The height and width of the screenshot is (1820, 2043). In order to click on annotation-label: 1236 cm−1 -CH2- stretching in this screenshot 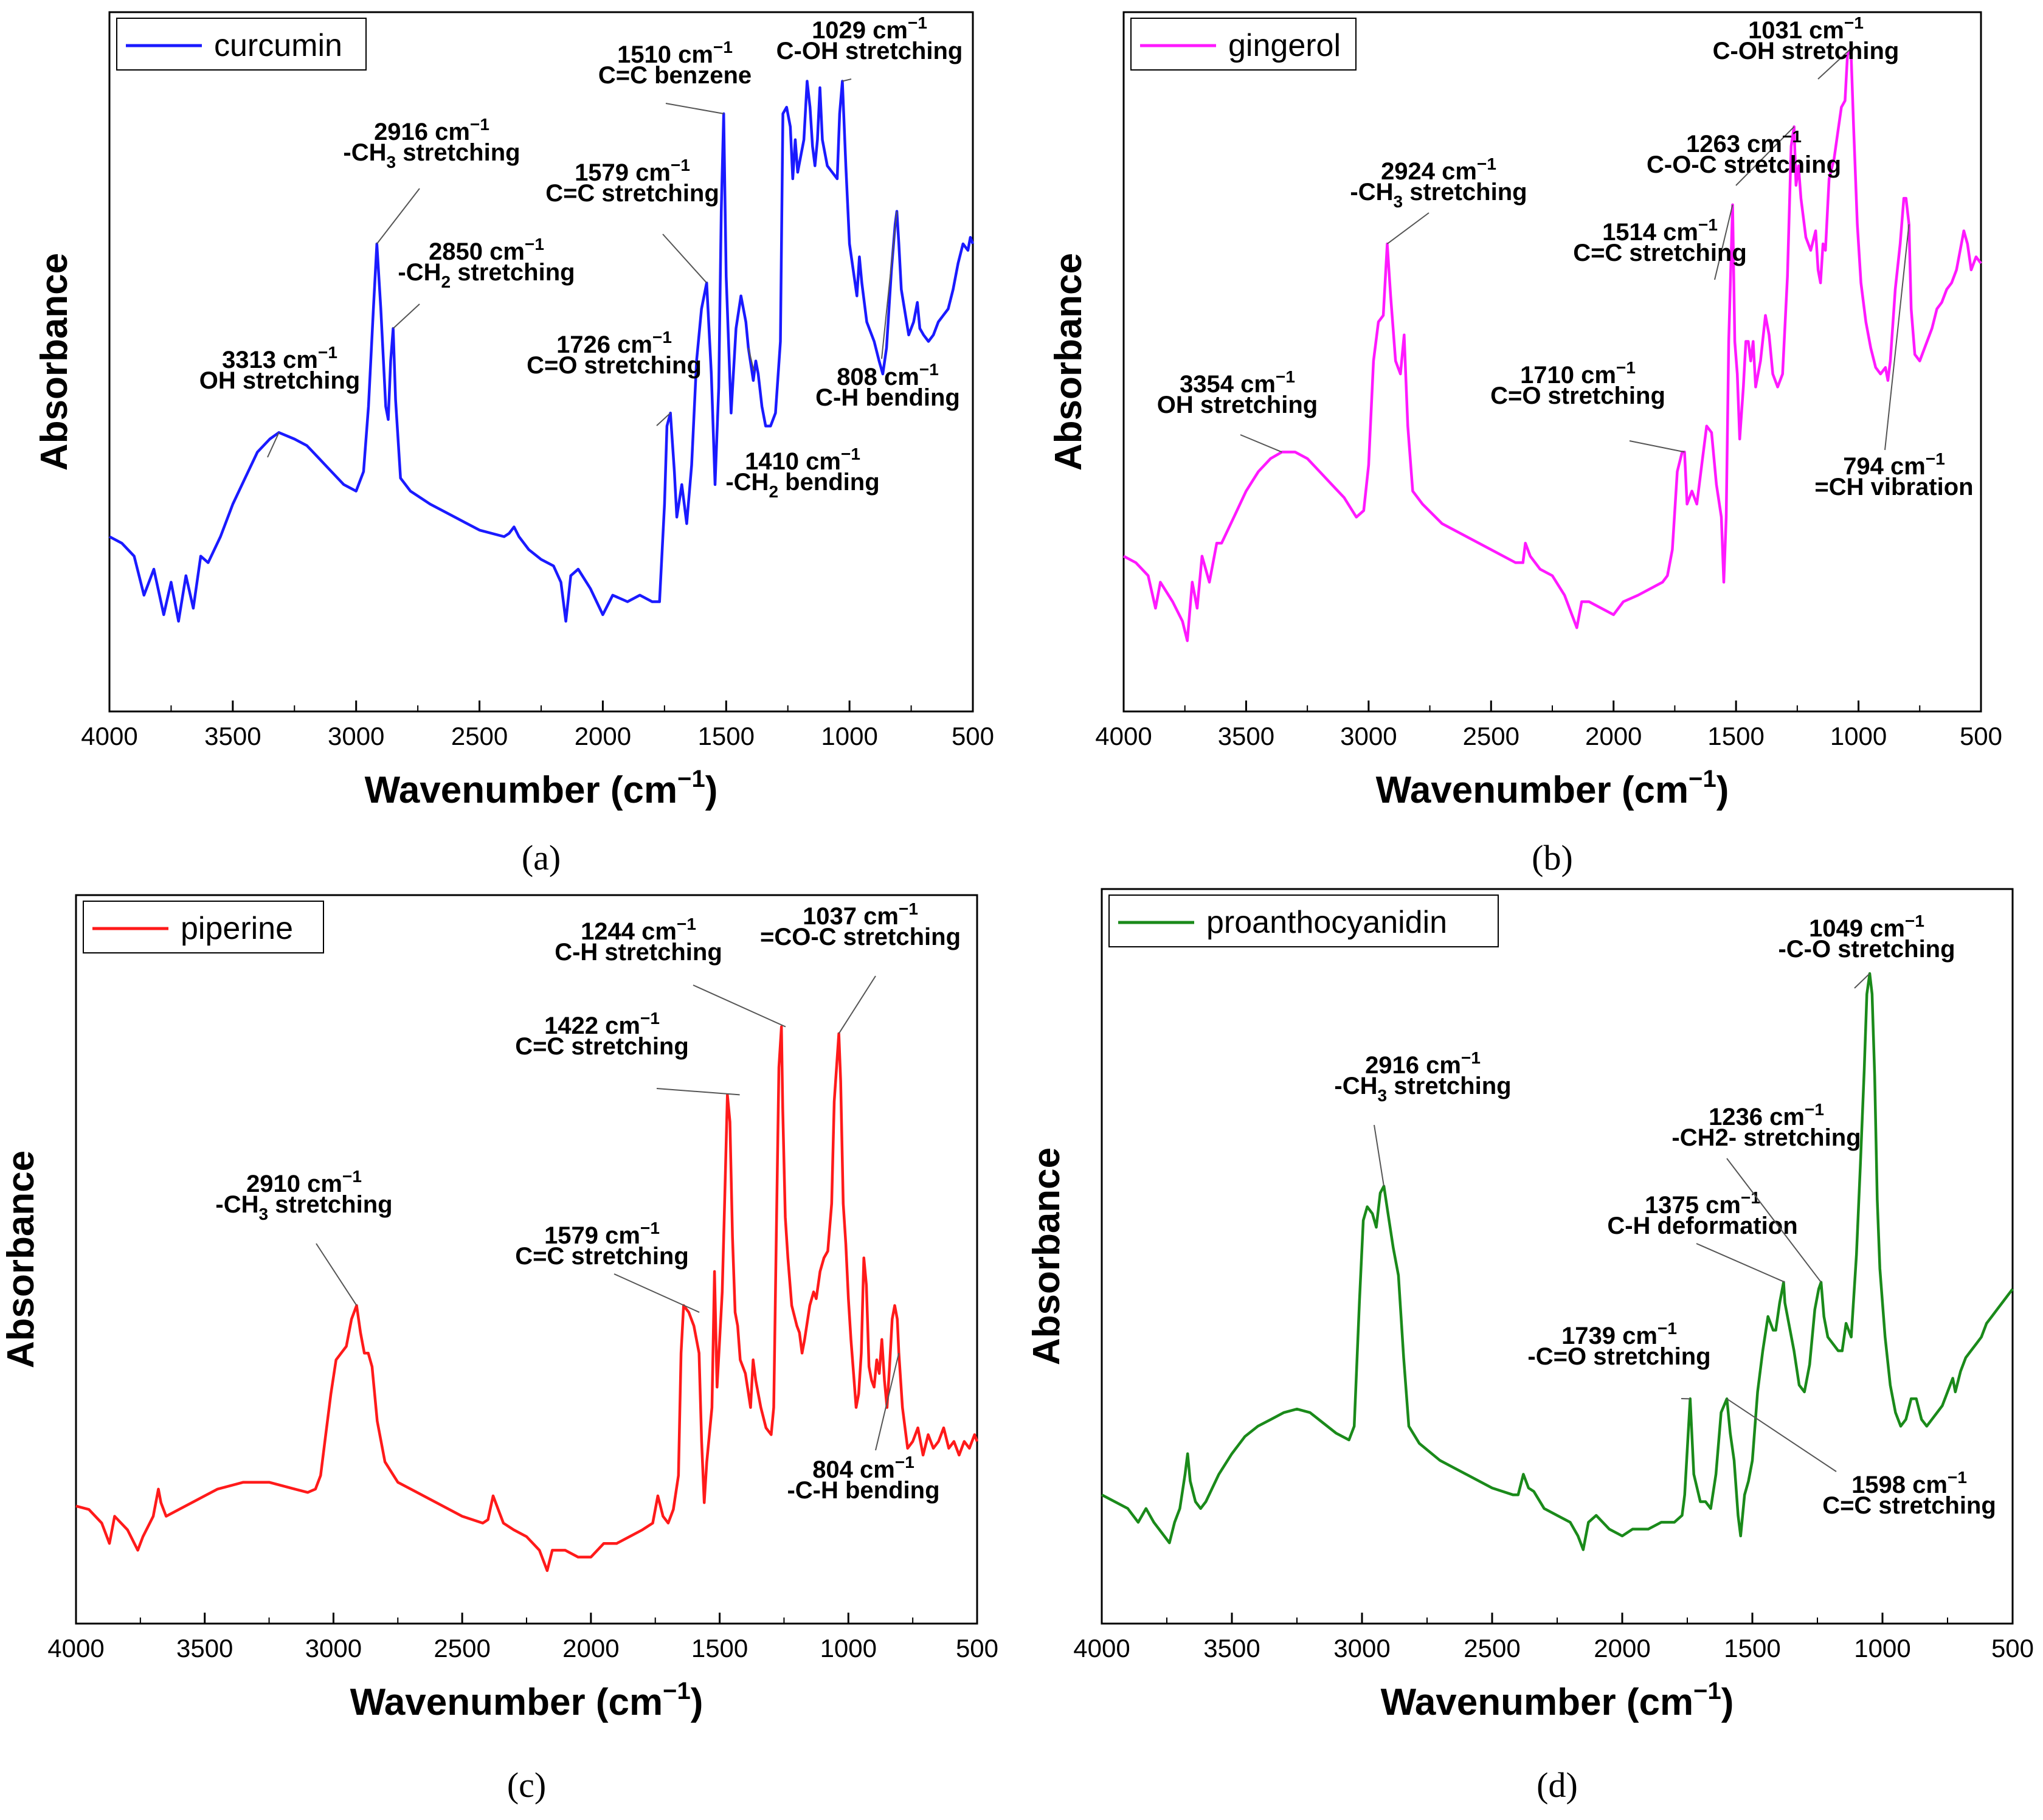, I will do `click(1766, 1125)`.